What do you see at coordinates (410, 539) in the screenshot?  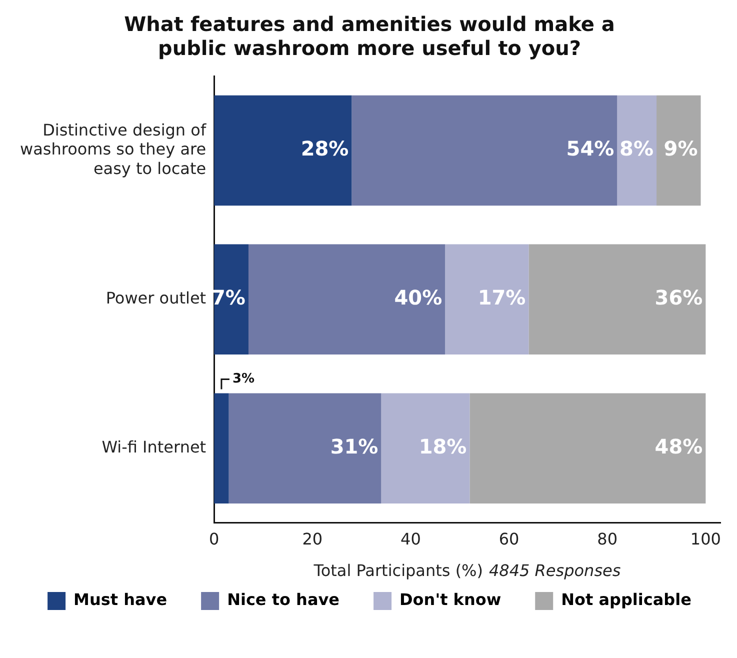 I see `x-tick-label: 40` at bounding box center [410, 539].